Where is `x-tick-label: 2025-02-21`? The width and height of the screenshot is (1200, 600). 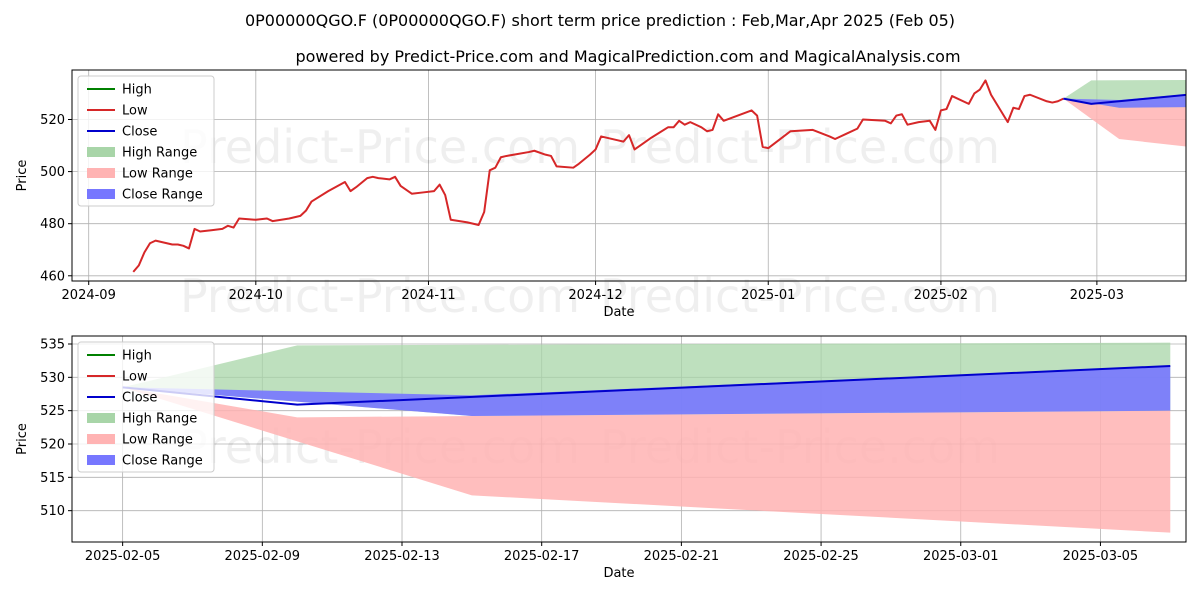 x-tick-label: 2025-02-21 is located at coordinates (682, 556).